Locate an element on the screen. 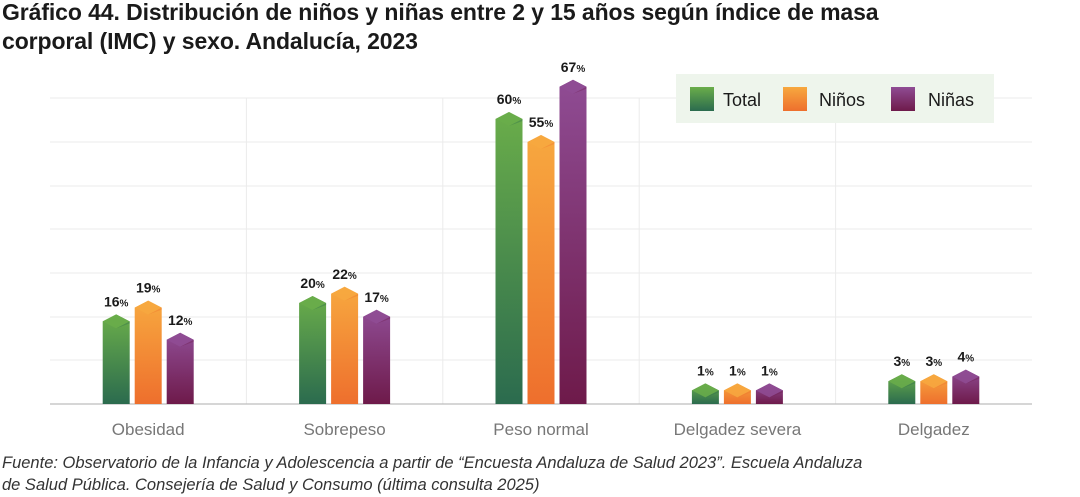 The width and height of the screenshot is (1080, 497). x-tick-label: Peso normal is located at coordinates (540, 429).